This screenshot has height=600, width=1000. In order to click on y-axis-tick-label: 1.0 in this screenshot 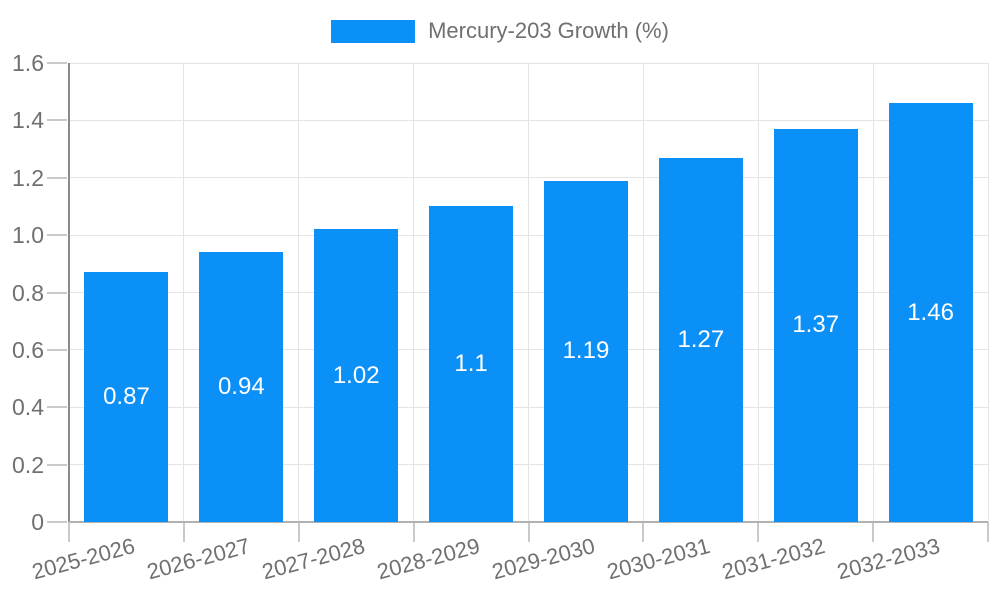, I will do `click(28, 235)`.